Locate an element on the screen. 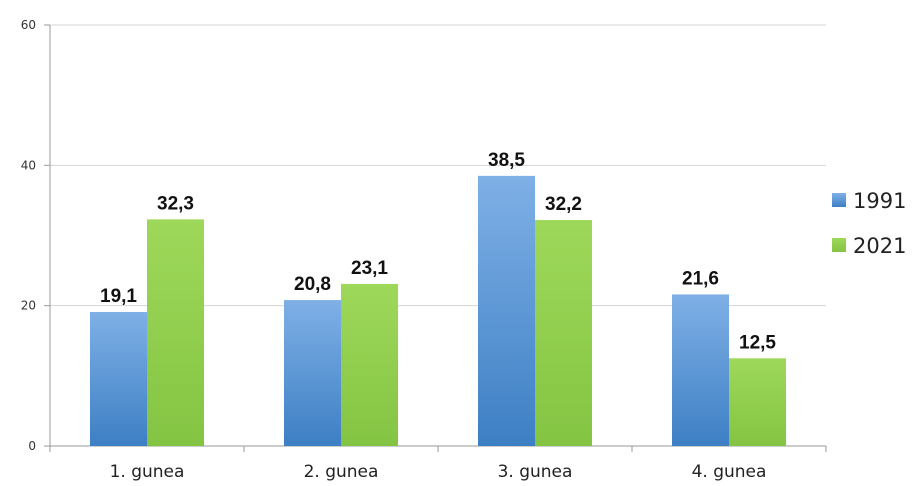 This screenshot has width=924, height=486. data-label: 19,1 is located at coordinates (118, 296).